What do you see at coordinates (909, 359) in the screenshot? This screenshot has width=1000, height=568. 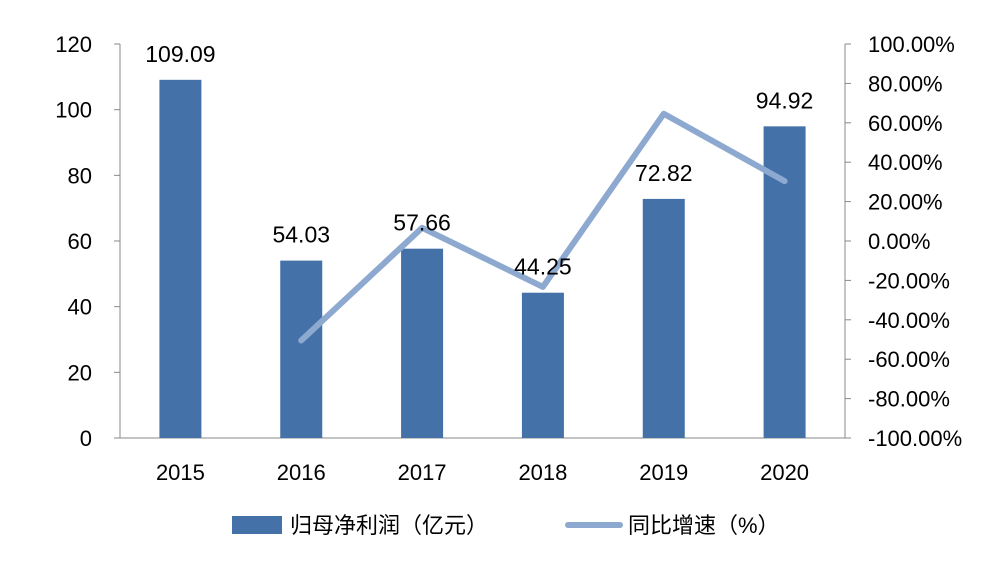 I see `right-tick-label: -60.00%` at bounding box center [909, 359].